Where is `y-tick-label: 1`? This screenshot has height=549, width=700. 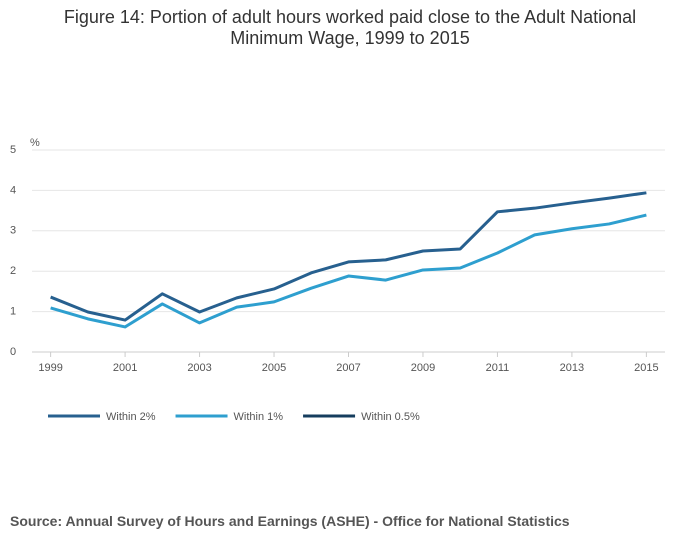 y-tick-label: 1 is located at coordinates (13, 312).